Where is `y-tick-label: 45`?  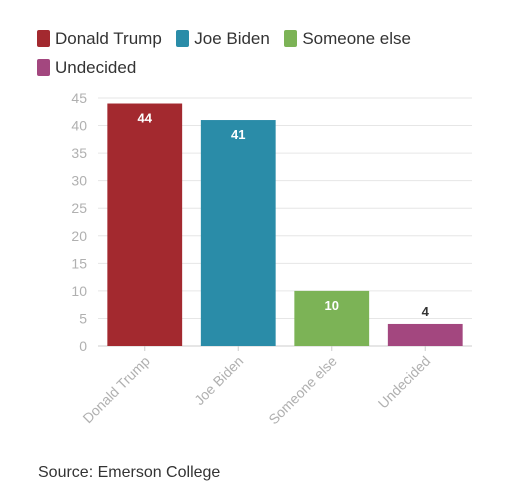
y-tick-label: 45 is located at coordinates (79, 98).